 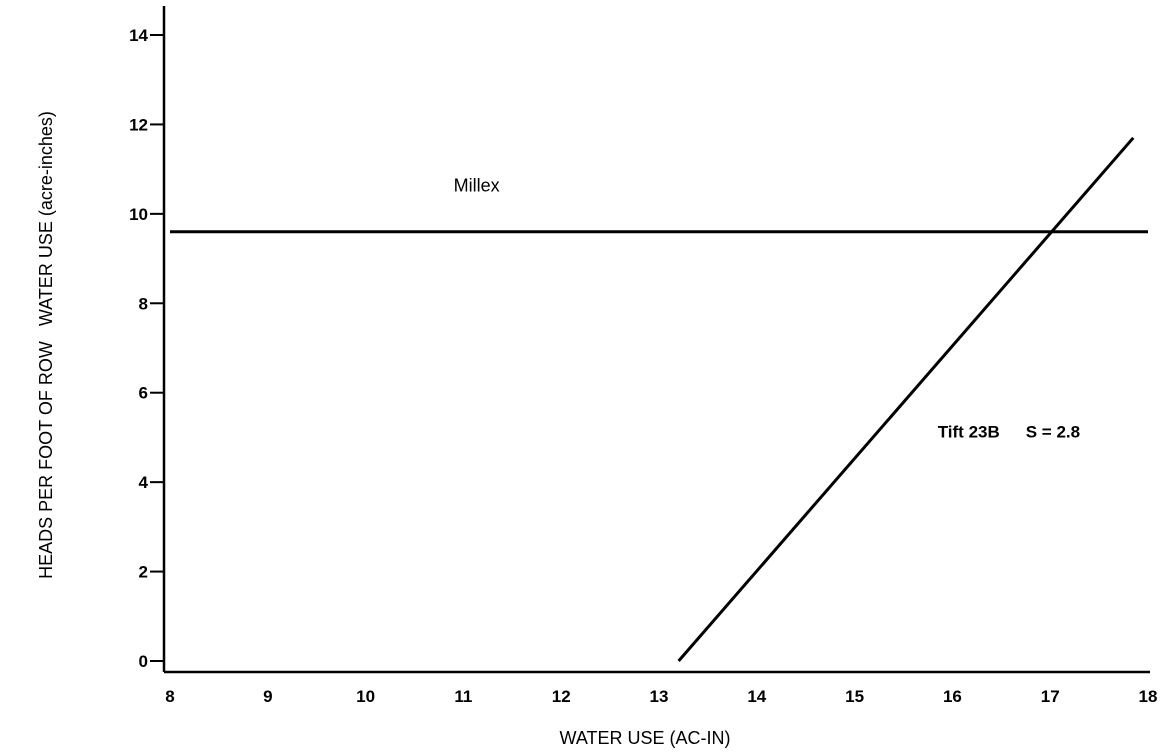 What do you see at coordinates (138, 214) in the screenshot?
I see `y-tick-label: 10` at bounding box center [138, 214].